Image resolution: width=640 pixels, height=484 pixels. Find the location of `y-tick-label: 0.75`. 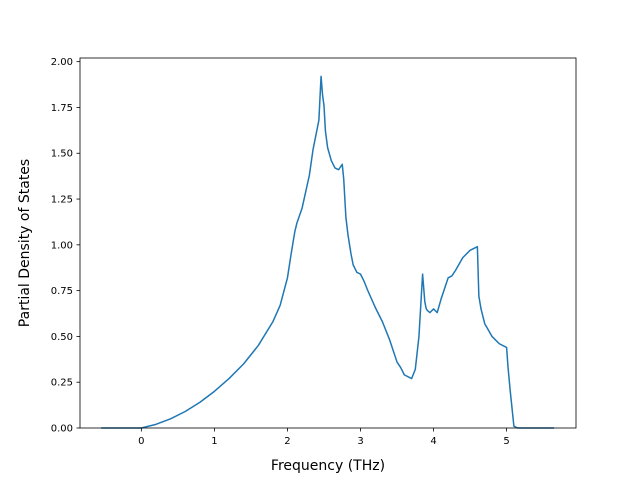

y-tick-label: 0.75 is located at coordinates (62, 291).